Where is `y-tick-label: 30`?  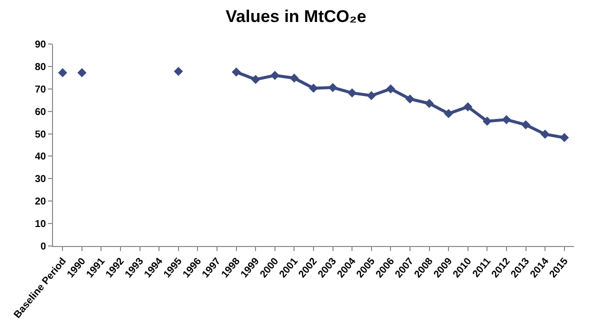
y-tick-label: 30 is located at coordinates (40, 180).